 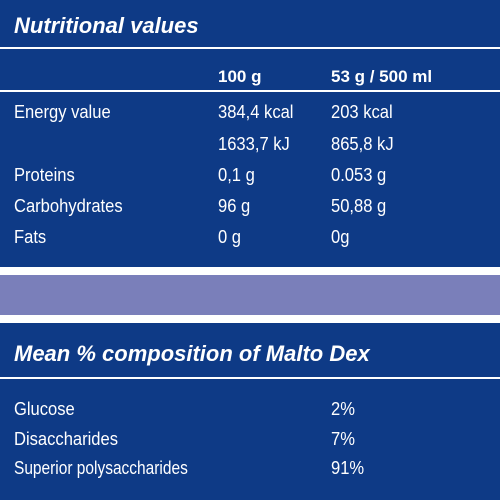 I want to click on row-label: Carbohydrates, so click(x=68, y=206).